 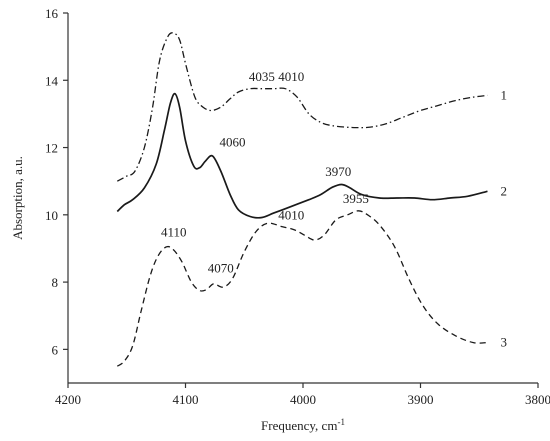 What do you see at coordinates (503, 94) in the screenshot?
I see `series-1-label: 1` at bounding box center [503, 94].